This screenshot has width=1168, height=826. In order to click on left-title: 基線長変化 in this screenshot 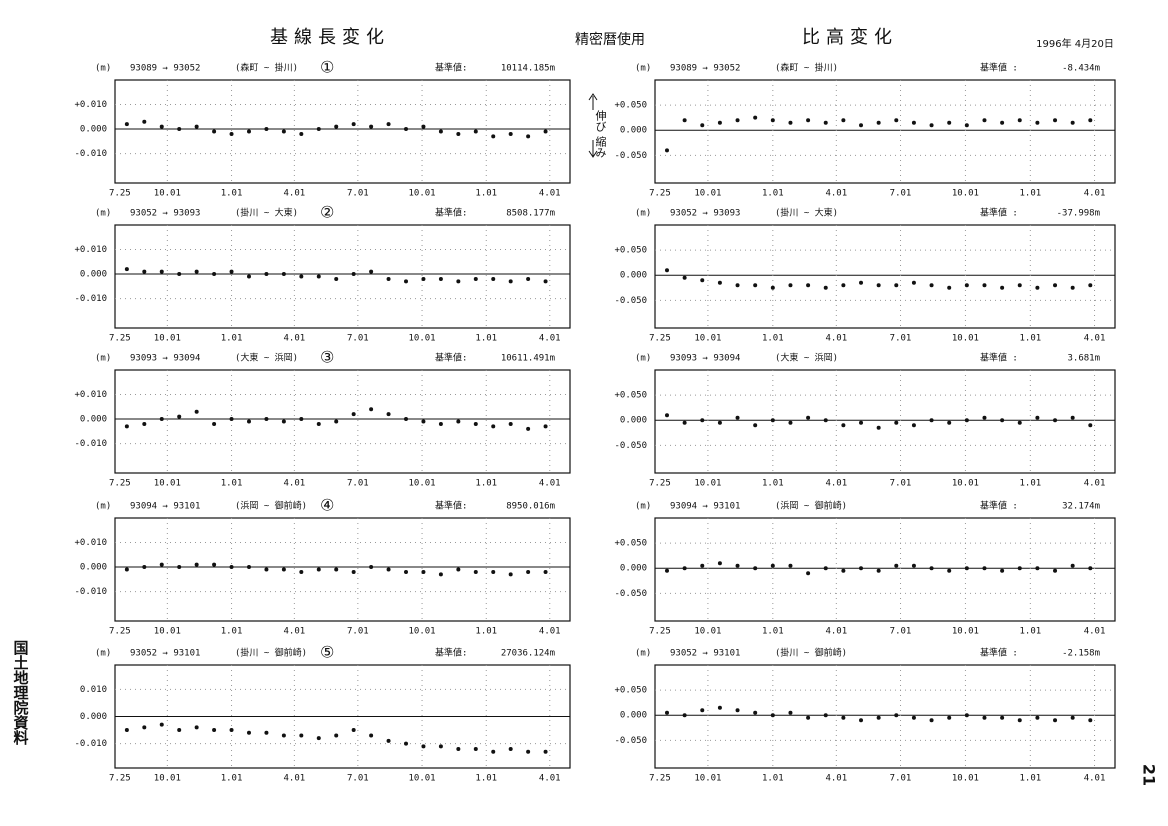, I will do `click(330, 37)`.